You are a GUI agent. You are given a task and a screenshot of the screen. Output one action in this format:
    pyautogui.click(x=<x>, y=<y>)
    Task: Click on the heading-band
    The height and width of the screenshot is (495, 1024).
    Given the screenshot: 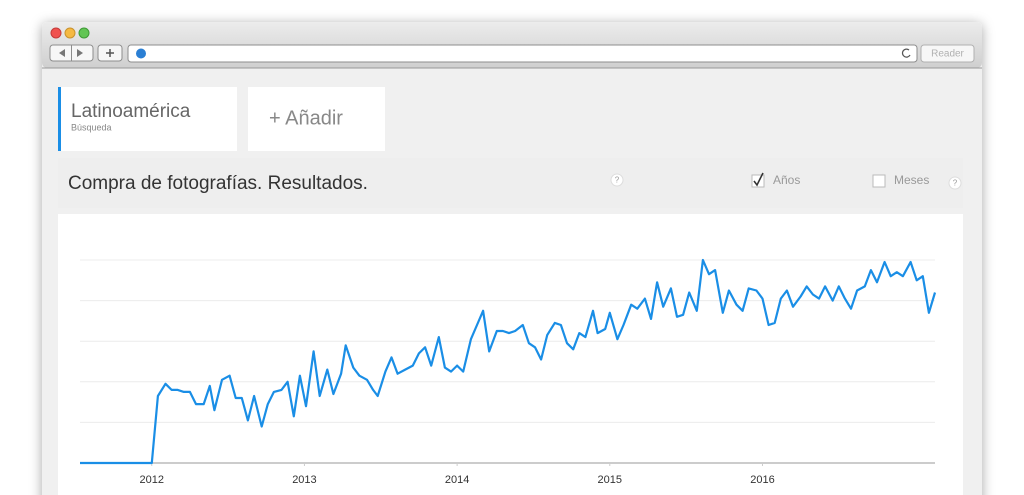 What is the action you would take?
    pyautogui.click(x=510, y=183)
    